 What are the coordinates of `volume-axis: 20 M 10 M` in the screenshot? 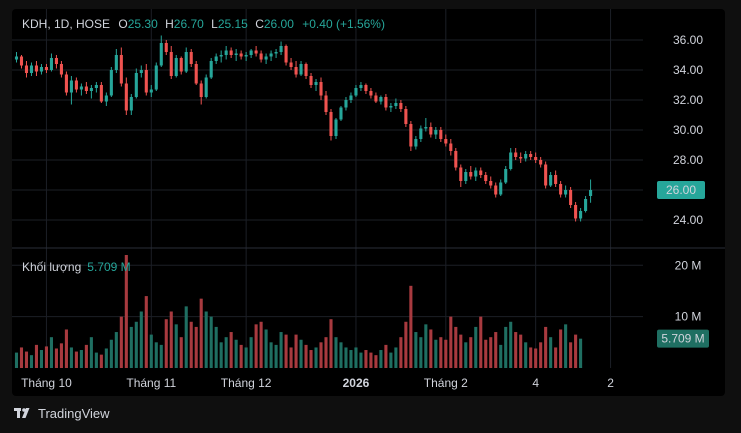 It's located at (688, 290).